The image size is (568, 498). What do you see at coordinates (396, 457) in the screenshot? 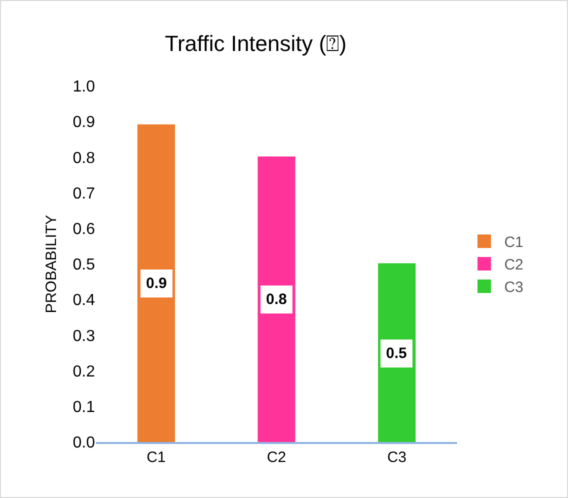
I see `x-tick-label: C3` at bounding box center [396, 457].